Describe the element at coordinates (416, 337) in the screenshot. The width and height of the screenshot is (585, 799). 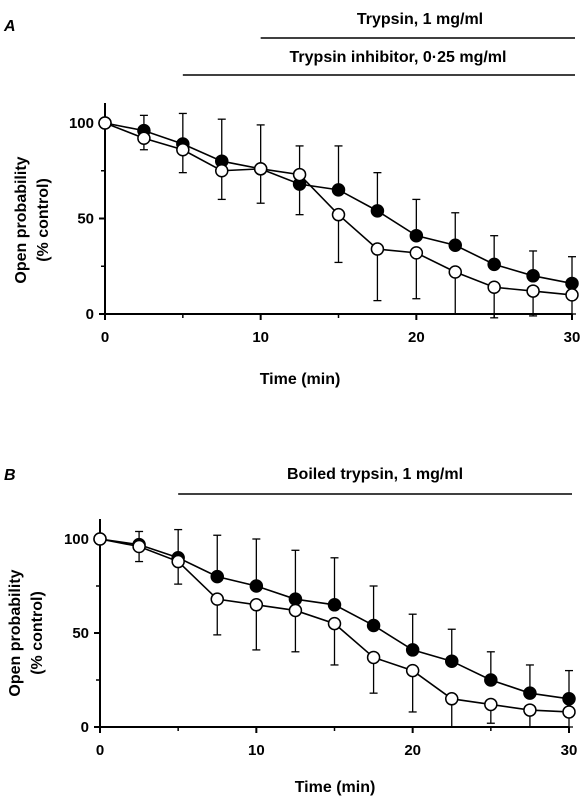
I see `panel-a-x-tick-label: 20` at that location.